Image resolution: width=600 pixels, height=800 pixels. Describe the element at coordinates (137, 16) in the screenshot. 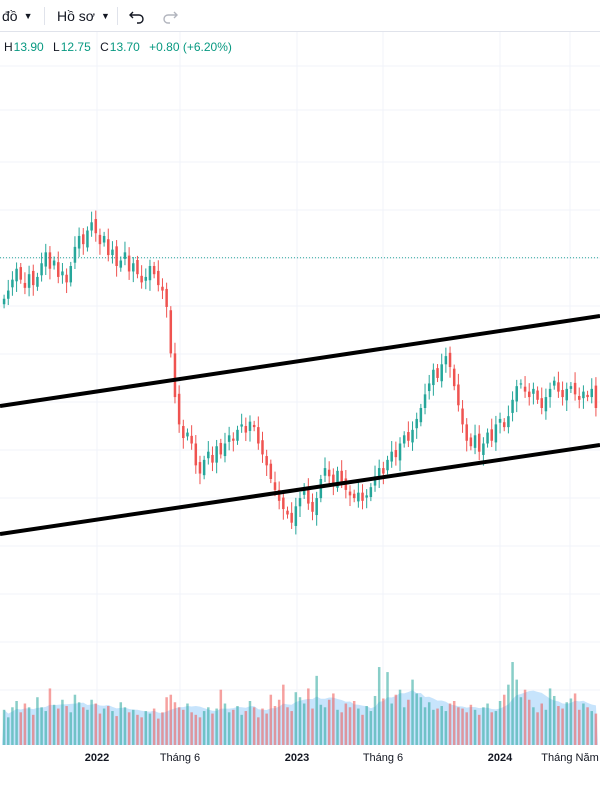

I see `undo-button` at that location.